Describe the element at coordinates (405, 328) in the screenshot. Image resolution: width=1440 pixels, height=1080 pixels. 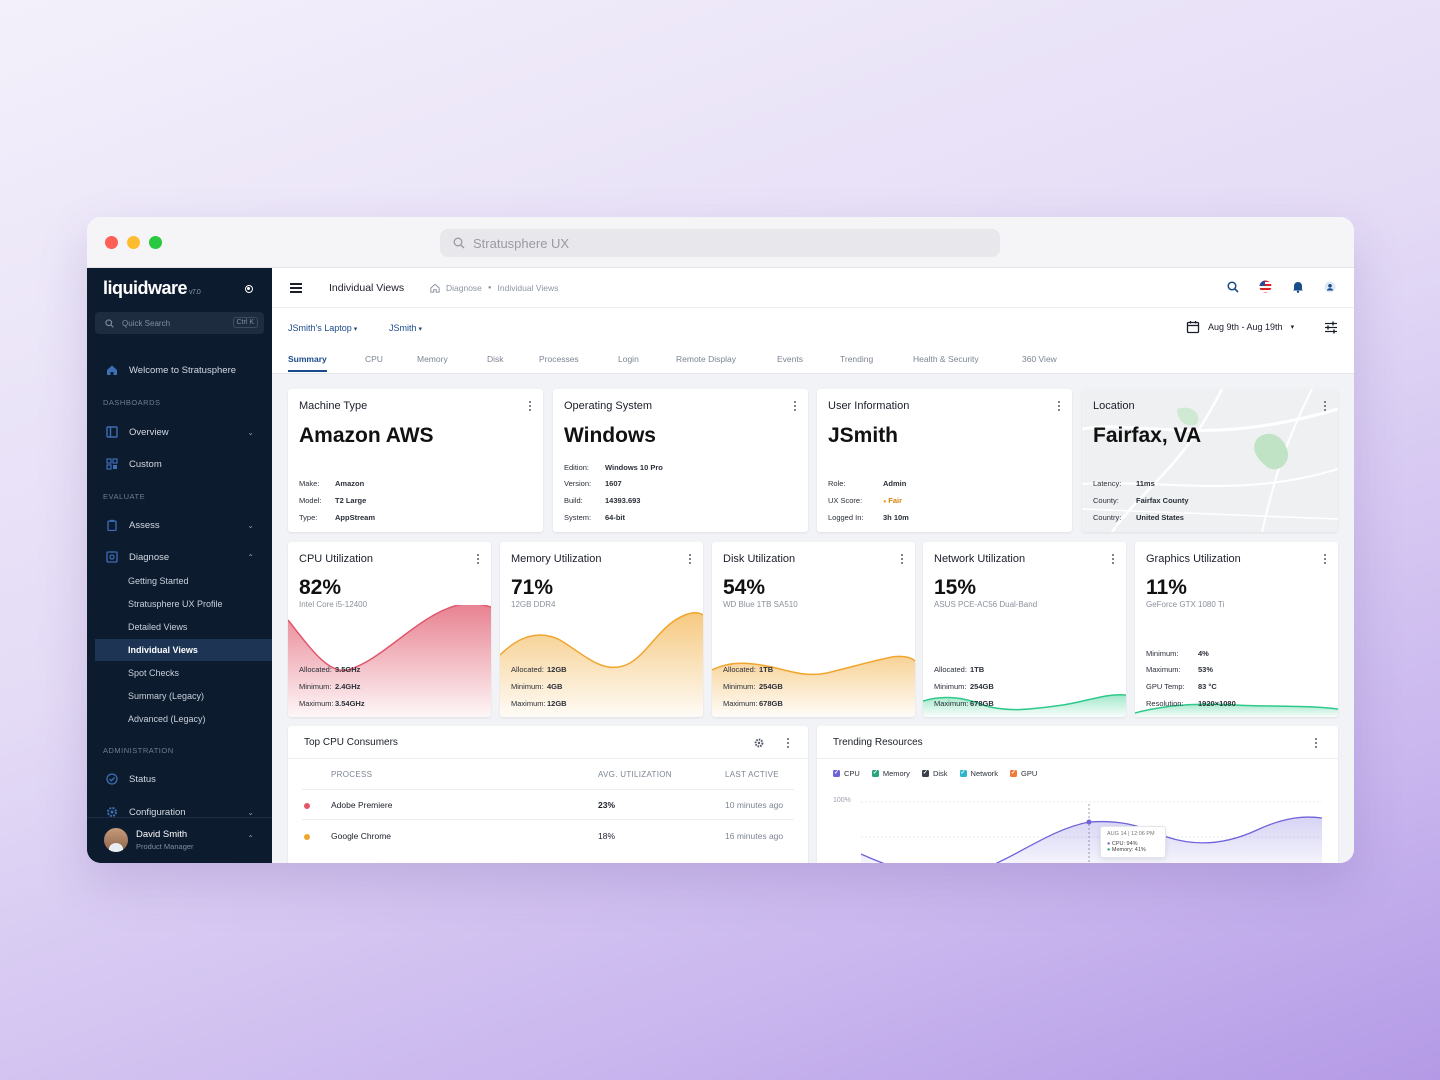
I see `user-selector: JSmith` at that location.